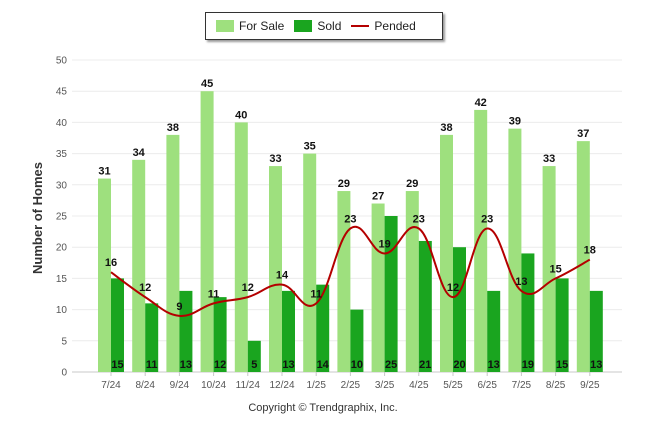  I want to click on x-tick-label: 7/25, so click(522, 385).